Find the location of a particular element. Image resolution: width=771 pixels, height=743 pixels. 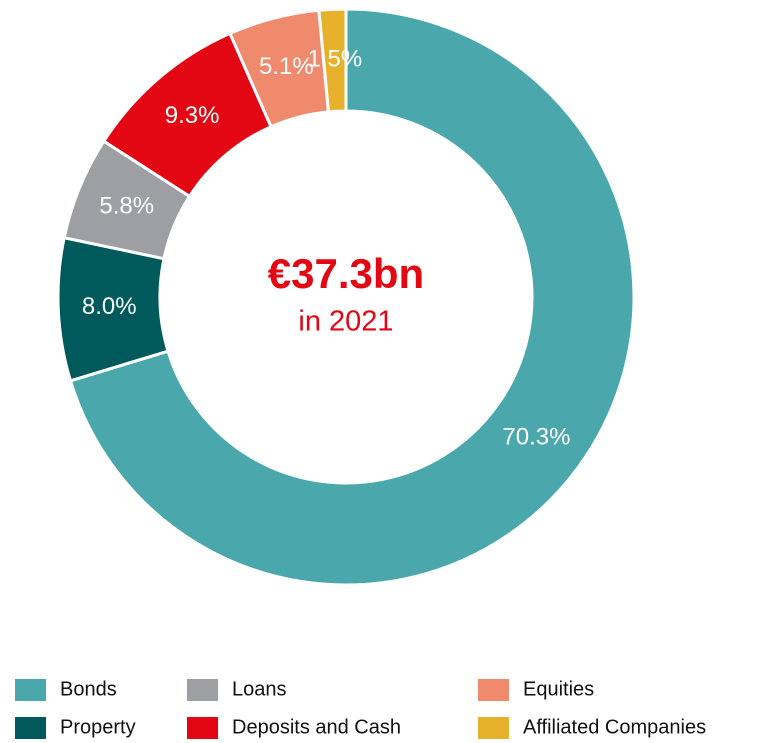

center-subtitle: in 2021 is located at coordinates (345, 322).